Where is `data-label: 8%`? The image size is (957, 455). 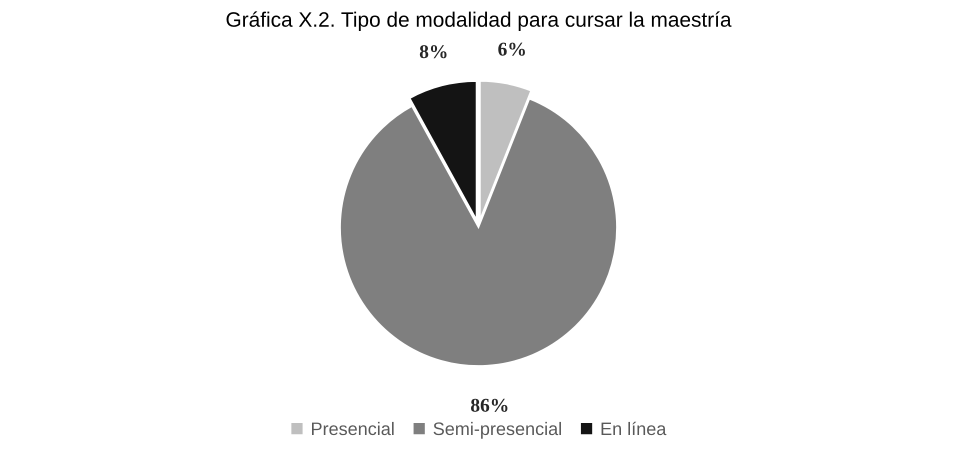 data-label: 8% is located at coordinates (433, 51).